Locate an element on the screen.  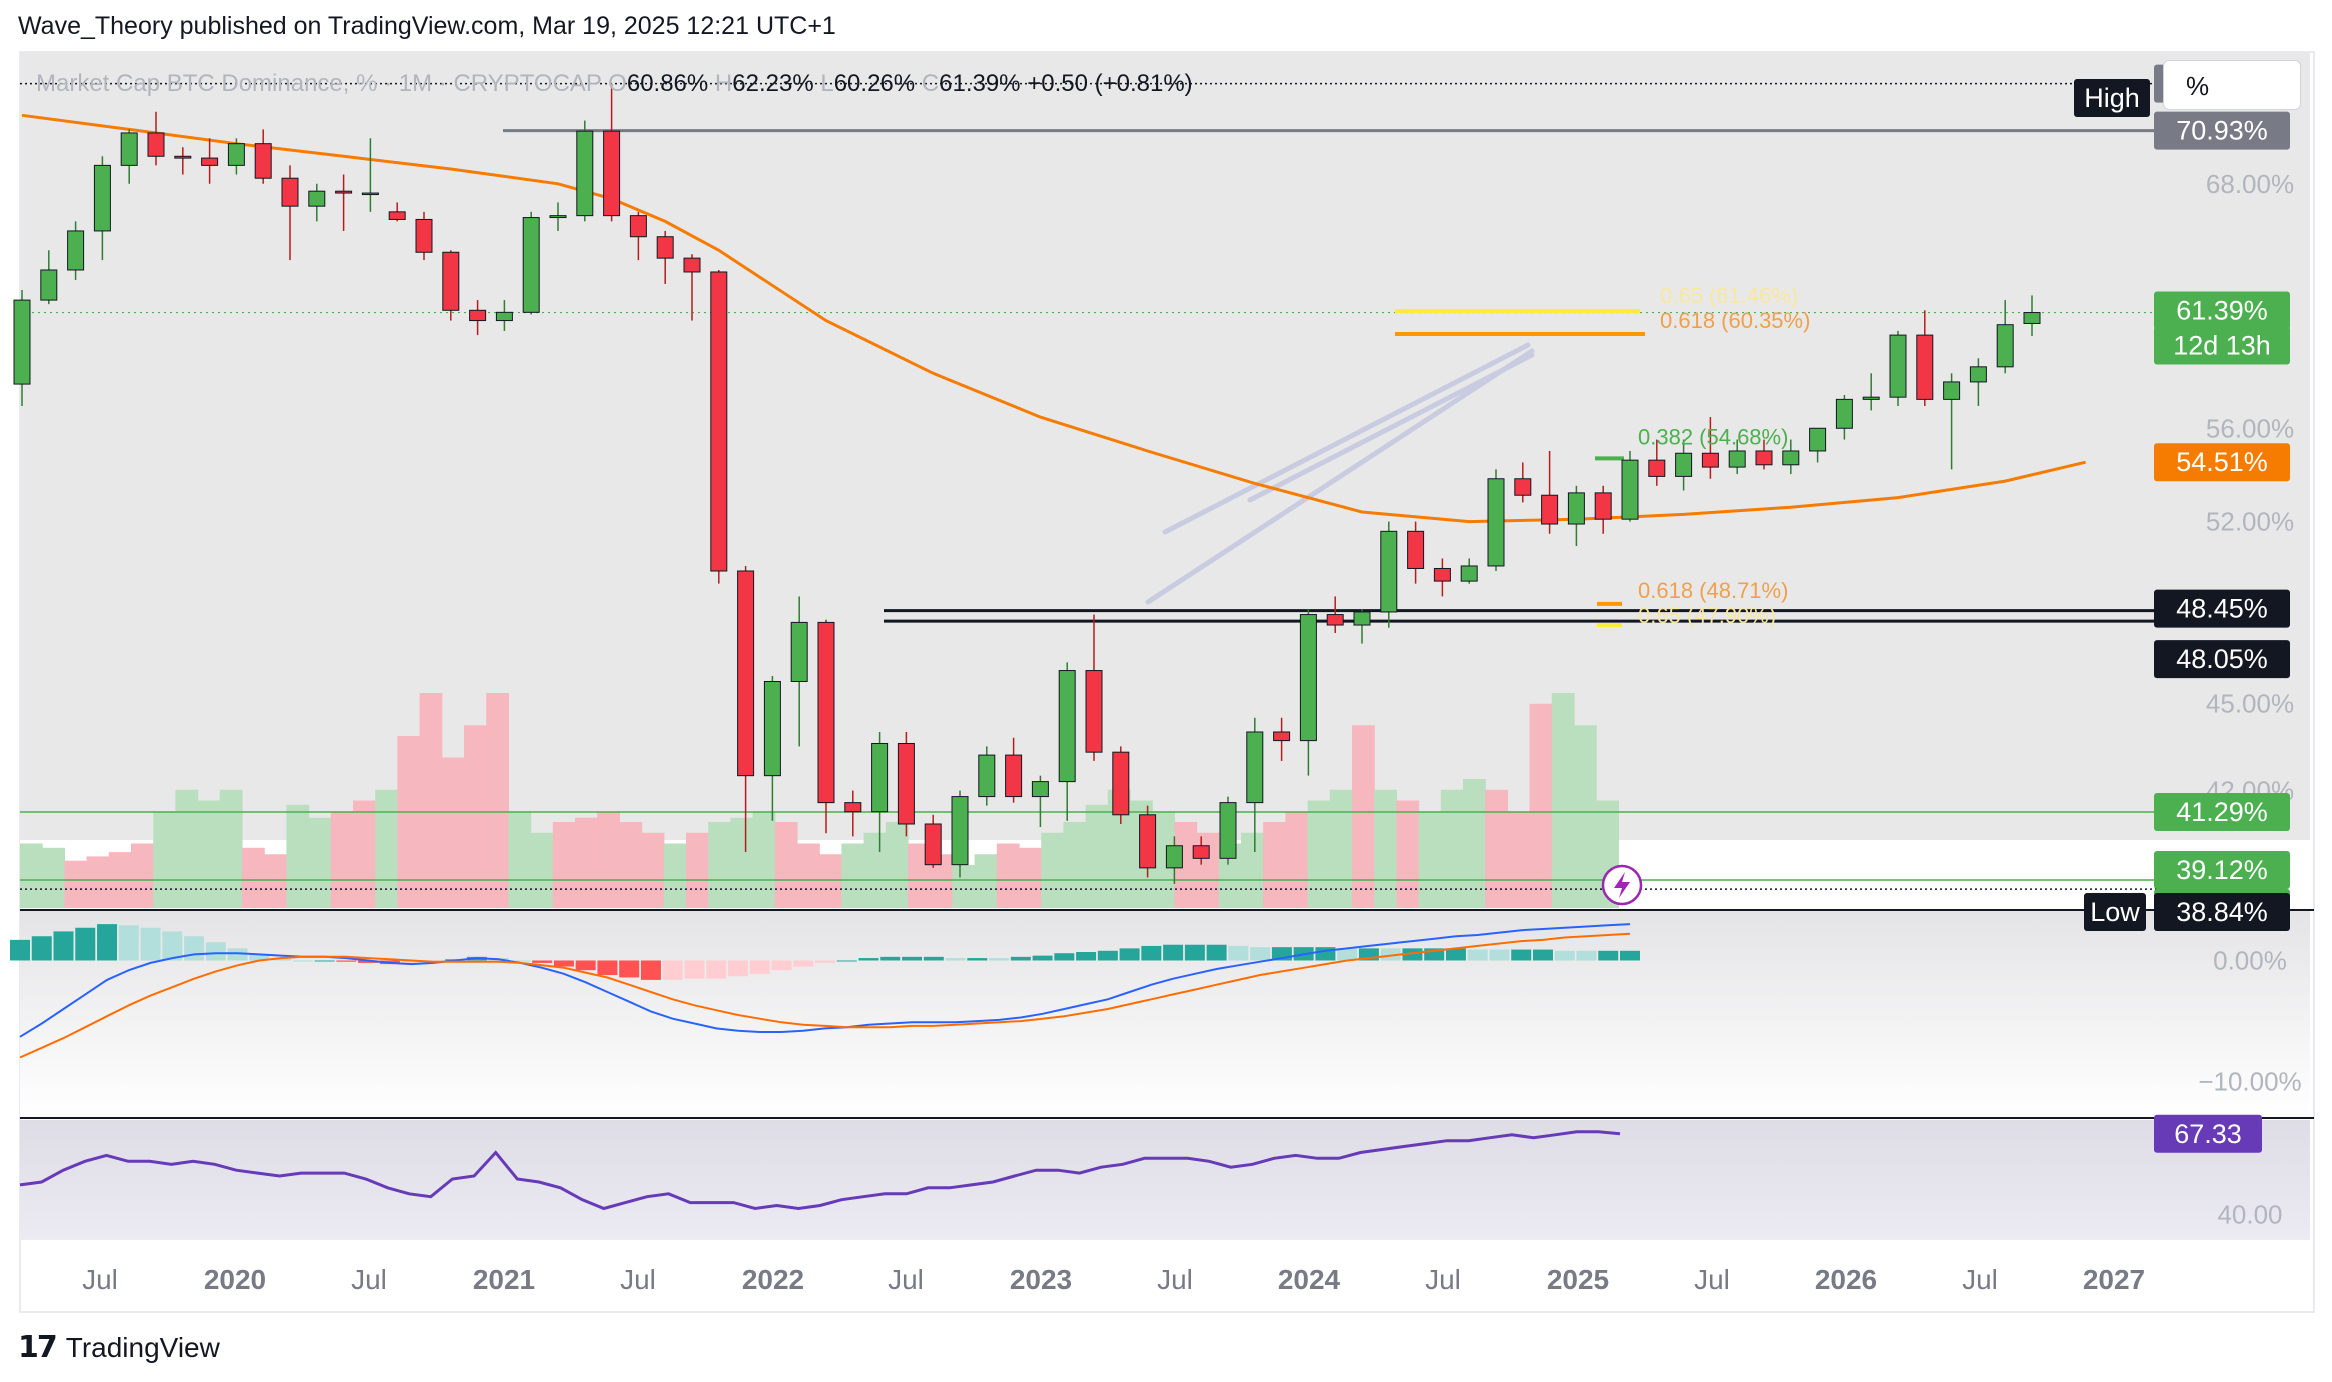
time-tick-label: 2027 is located at coordinates (2114, 1279).